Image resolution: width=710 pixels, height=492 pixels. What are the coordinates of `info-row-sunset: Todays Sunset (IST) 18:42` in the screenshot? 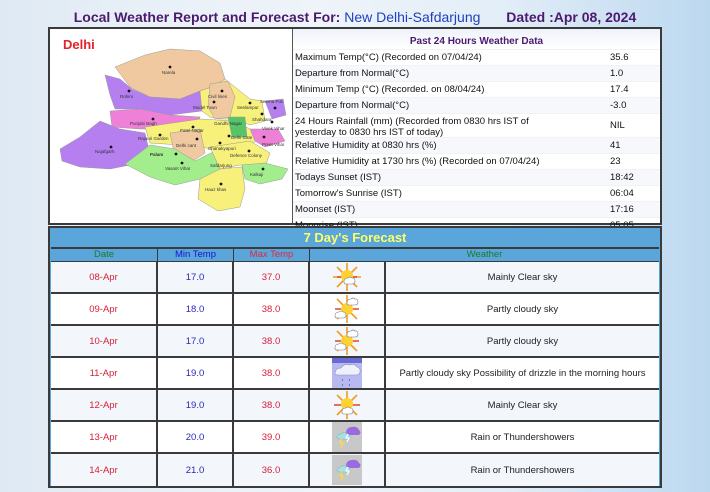 It's located at (476, 177).